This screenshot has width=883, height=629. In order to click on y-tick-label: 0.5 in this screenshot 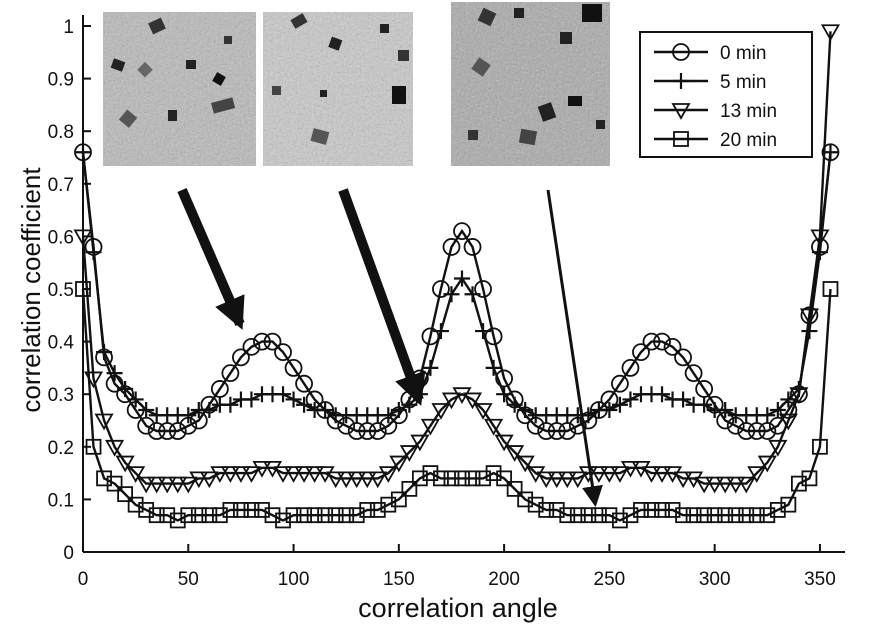, I will do `click(61, 290)`.